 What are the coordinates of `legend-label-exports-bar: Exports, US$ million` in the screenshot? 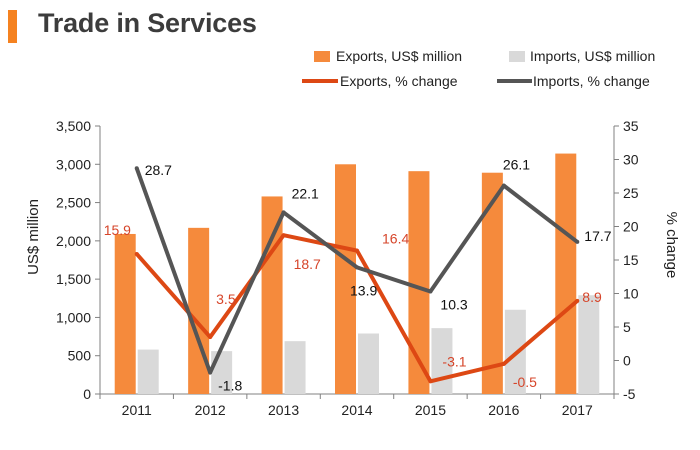 It's located at (399, 56).